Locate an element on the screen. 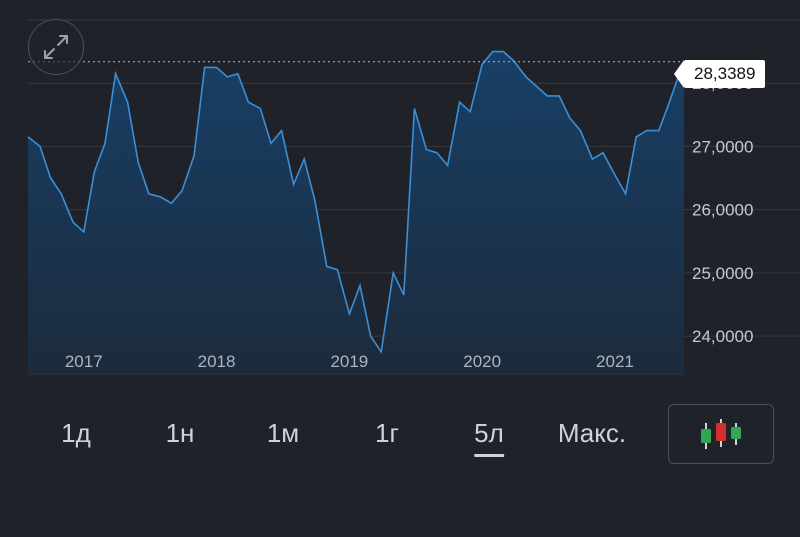 The width and height of the screenshot is (800, 537). x-tick-label: 2018 is located at coordinates (217, 361).